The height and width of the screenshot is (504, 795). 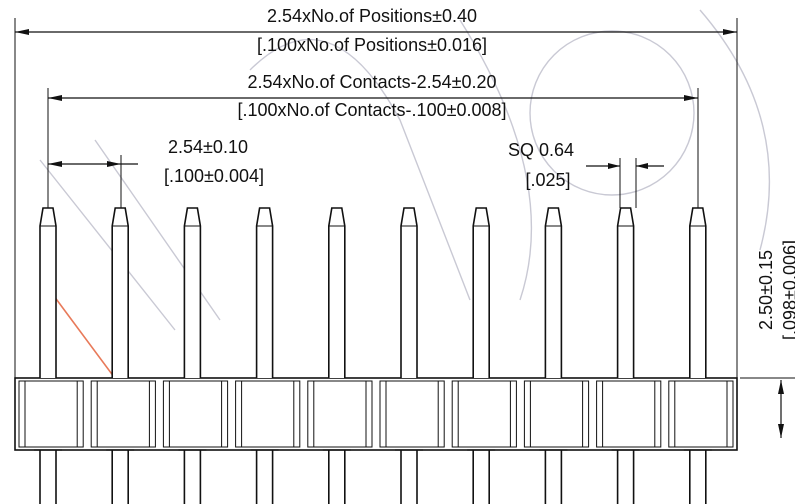 What do you see at coordinates (372, 45) in the screenshot?
I see `total-length-in: [.100xNo.of Positions±0.016]` at bounding box center [372, 45].